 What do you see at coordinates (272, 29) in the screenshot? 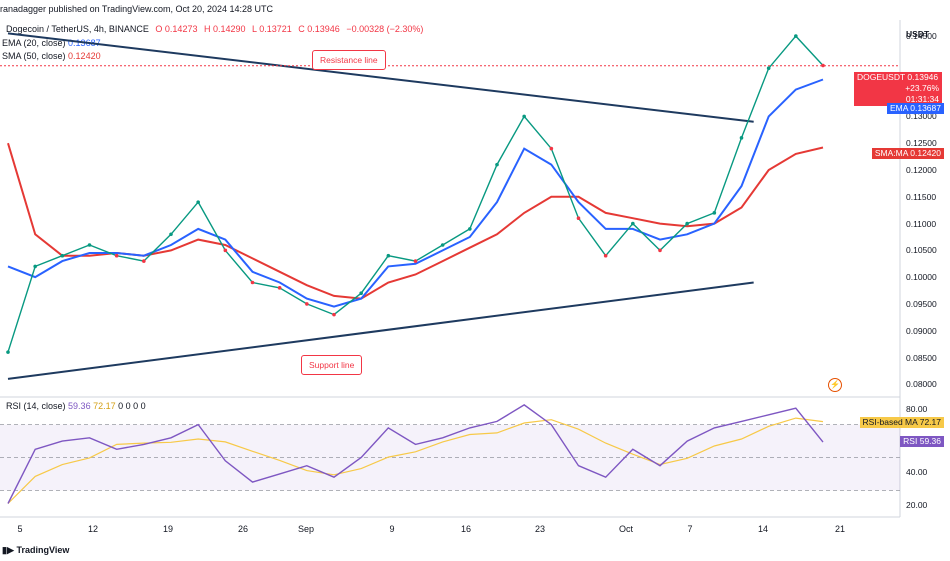
I see `ohlc-low: L 0.13721` at bounding box center [272, 29].